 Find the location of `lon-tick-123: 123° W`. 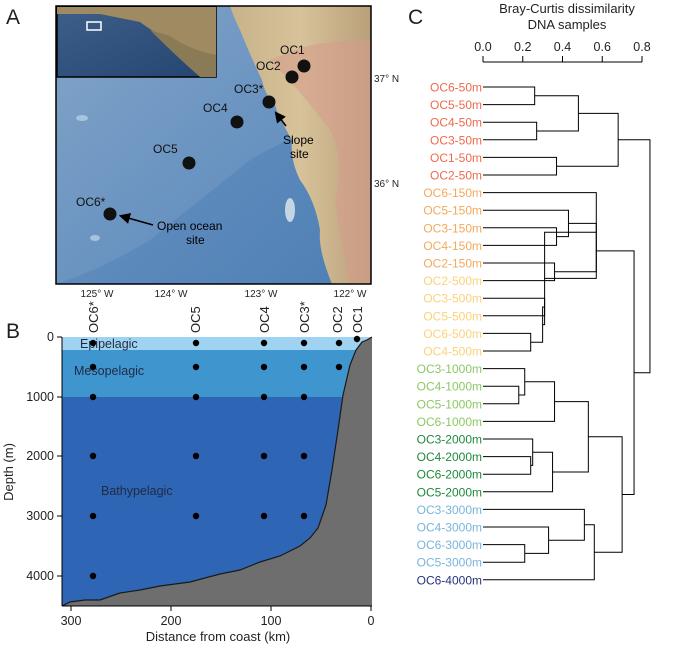

lon-tick-123: 123° W is located at coordinates (261, 294).